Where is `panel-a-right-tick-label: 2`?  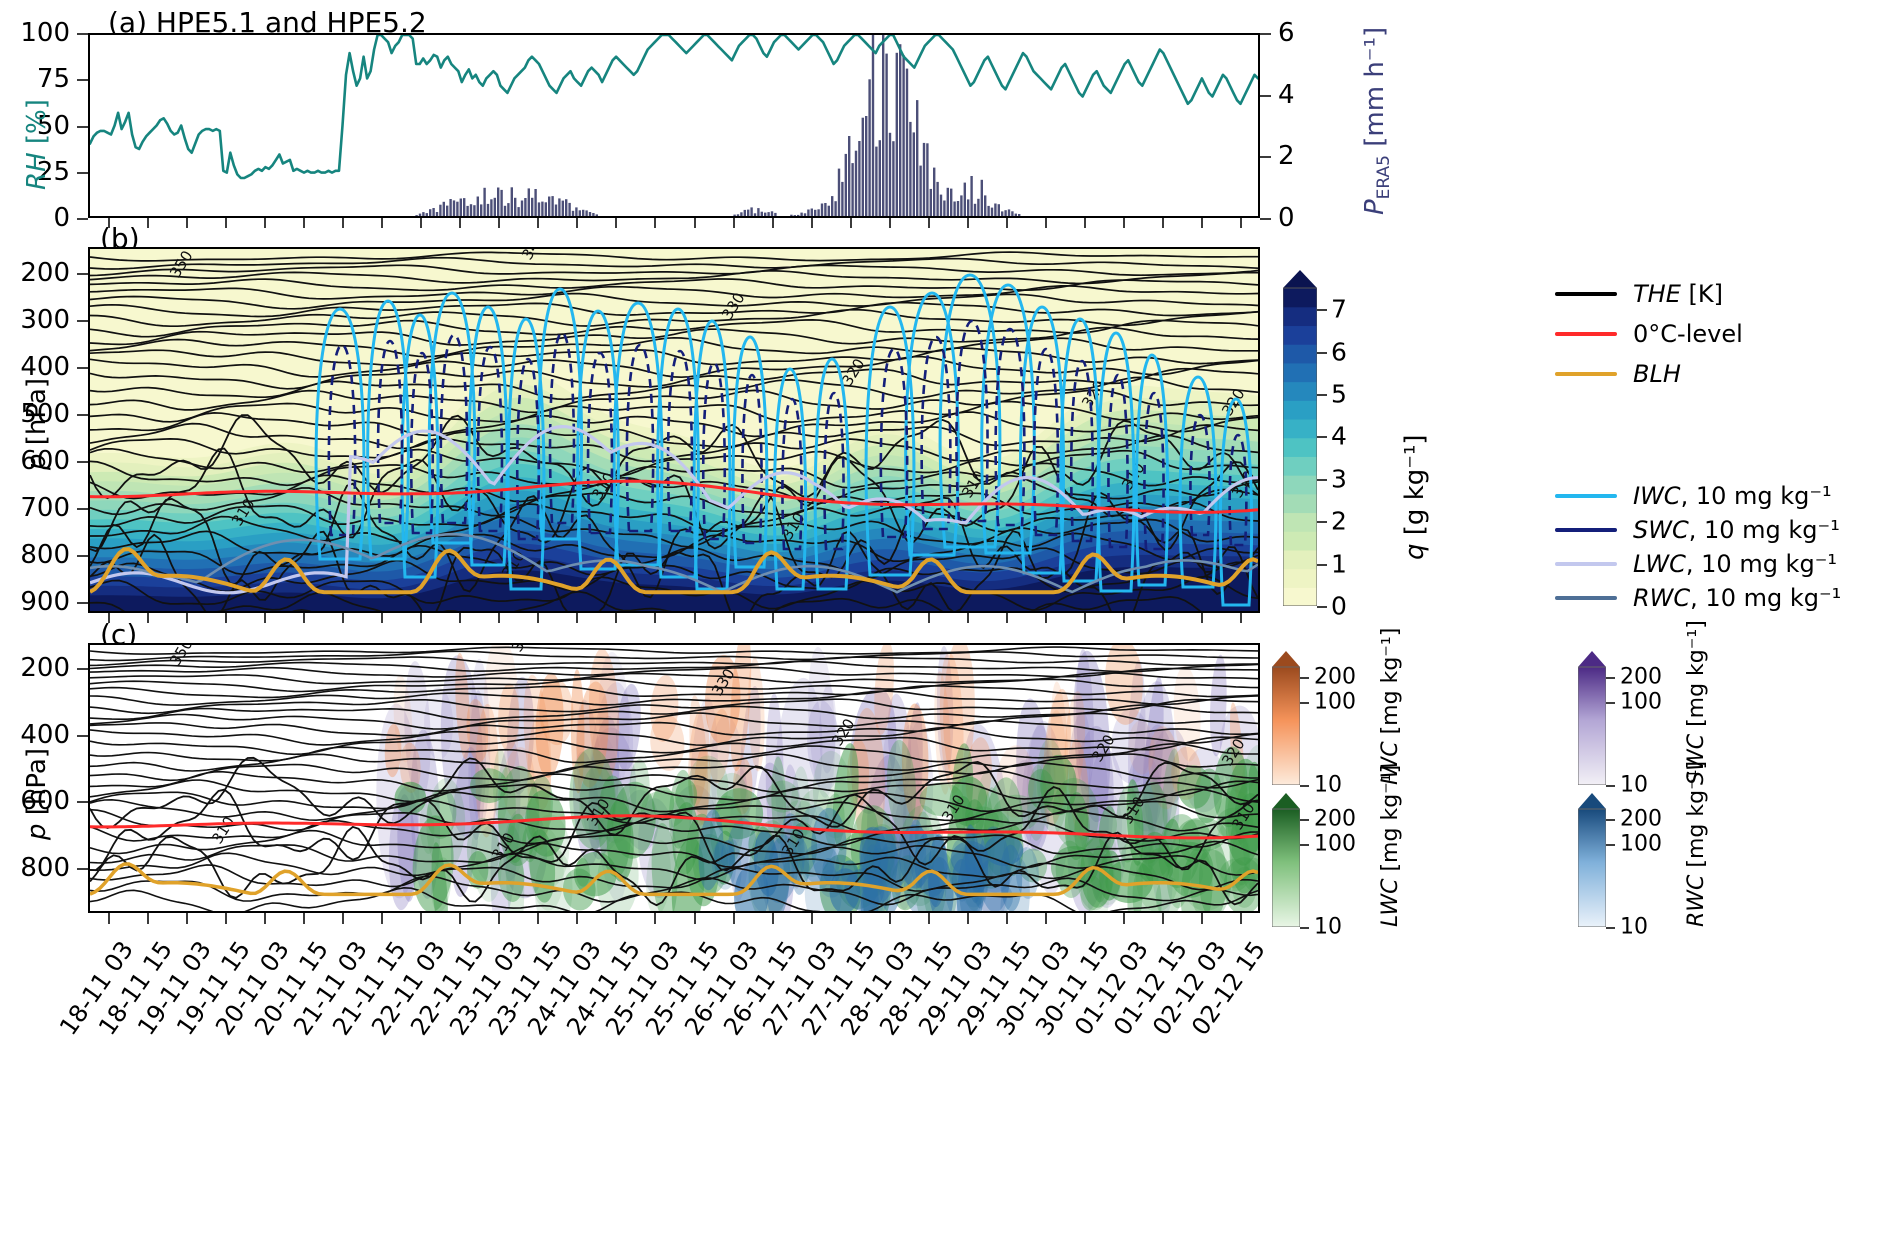 panel-a-right-tick-label: 2 is located at coordinates (1286, 156).